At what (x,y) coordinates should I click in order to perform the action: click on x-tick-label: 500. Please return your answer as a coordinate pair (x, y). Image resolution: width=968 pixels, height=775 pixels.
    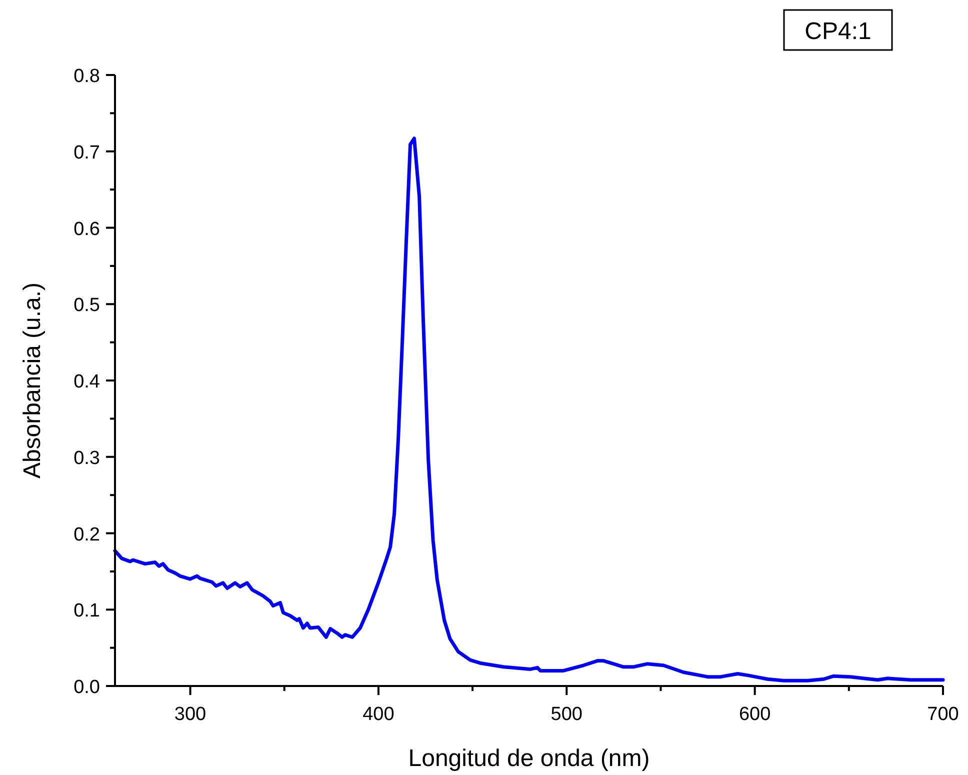
    Looking at the image, I should click on (566, 714).